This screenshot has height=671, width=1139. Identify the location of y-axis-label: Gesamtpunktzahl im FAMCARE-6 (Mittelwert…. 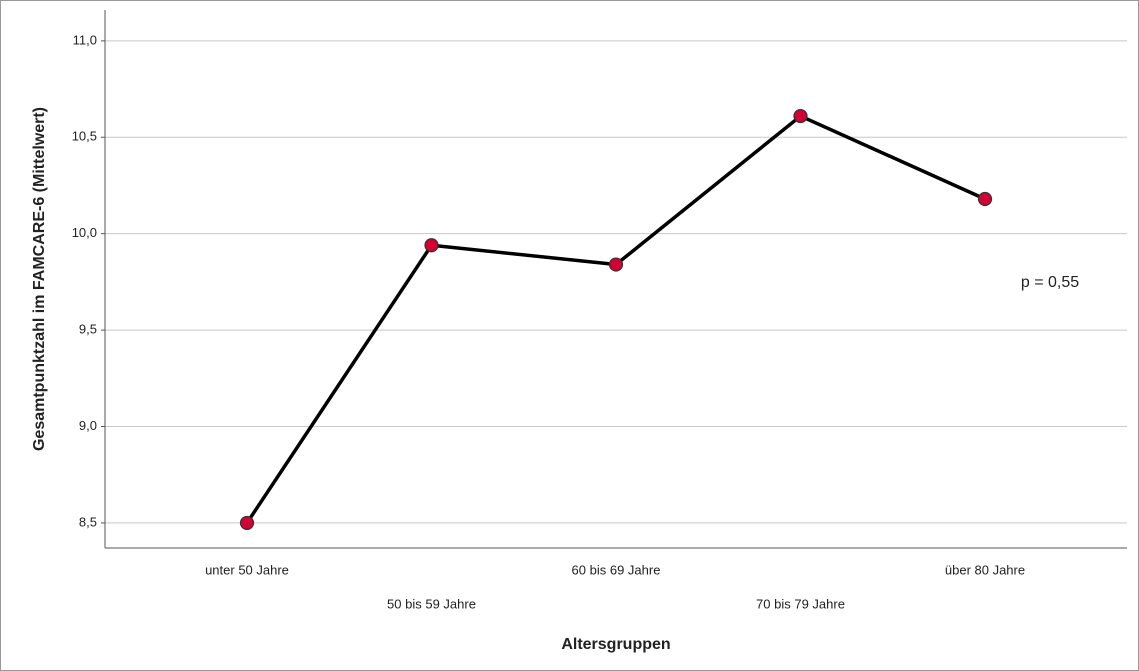
(39, 279).